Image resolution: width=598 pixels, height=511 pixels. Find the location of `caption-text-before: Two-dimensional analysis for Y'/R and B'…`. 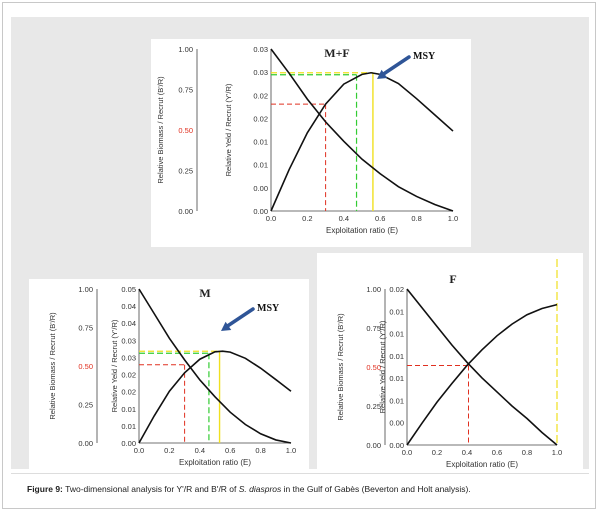

caption-text-before: Two-dimensional analysis for Y'/R and B'… is located at coordinates (150, 489).